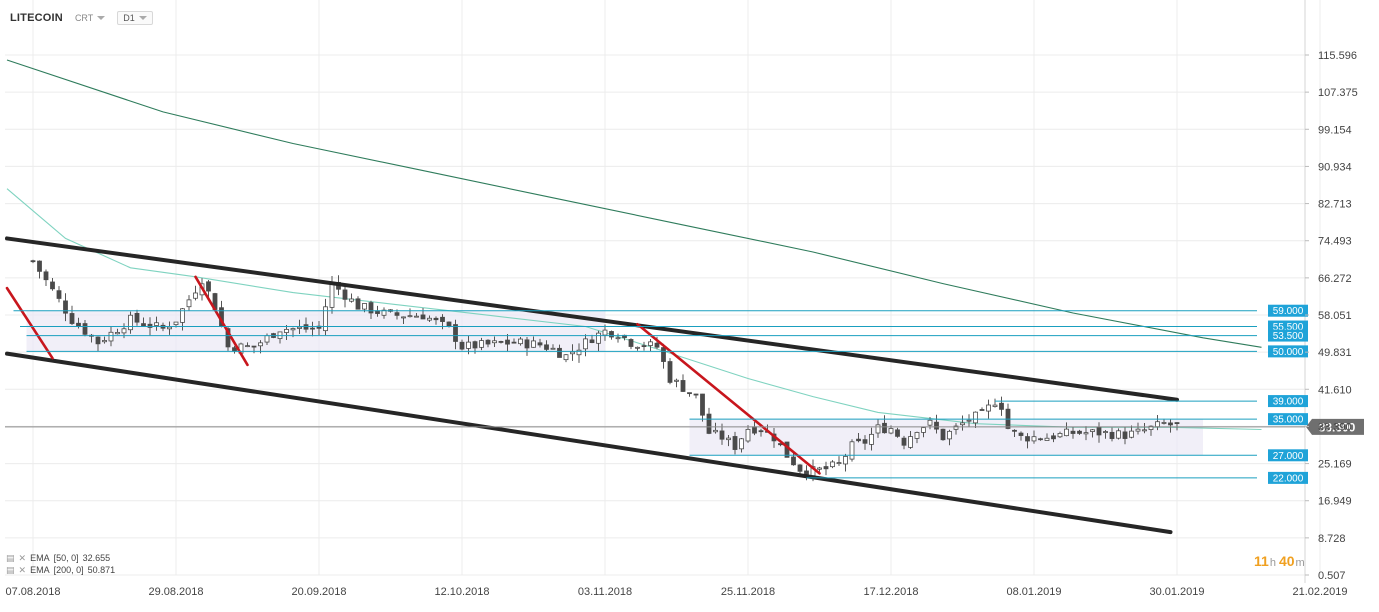 Image resolution: width=1379 pixels, height=612 pixels. What do you see at coordinates (101, 570) in the screenshot?
I see `legend-value: 50.871` at bounding box center [101, 570].